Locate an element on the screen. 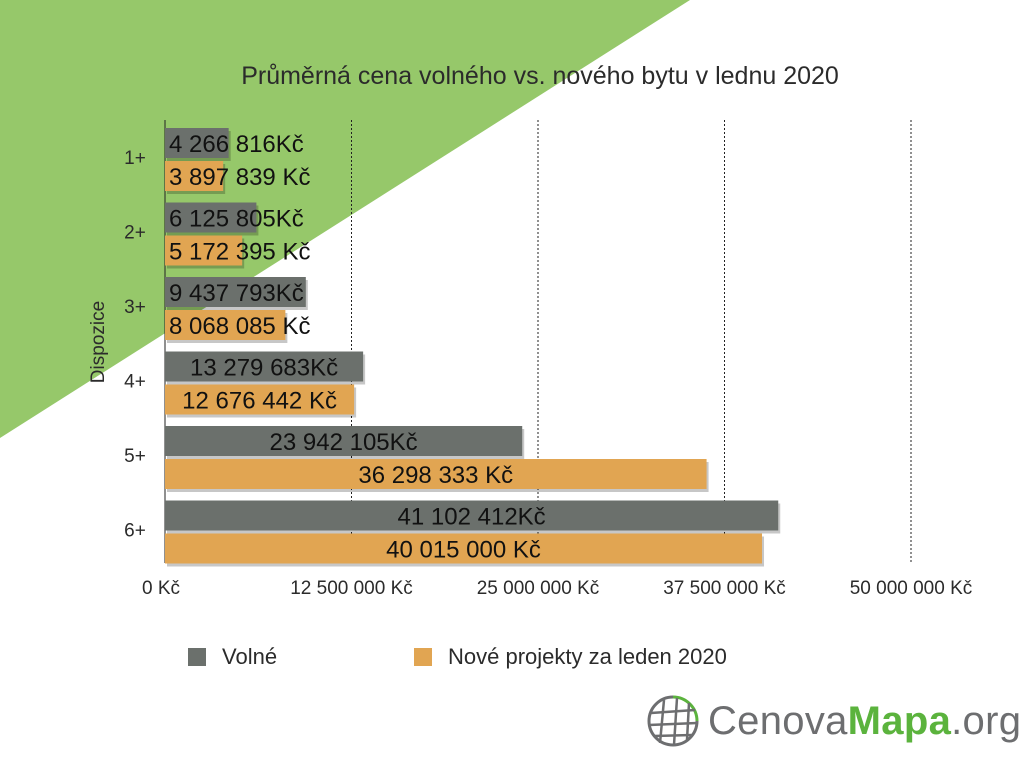 The width and height of the screenshot is (1024, 768). data-label: 41 102 412Kč is located at coordinates (472, 517).